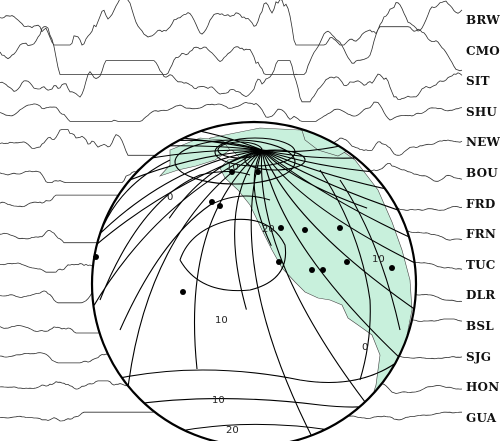 The width and height of the screenshot is (500, 441). What do you see at coordinates (482, 173) in the screenshot?
I see `station-label-bou: BOU` at bounding box center [482, 173].